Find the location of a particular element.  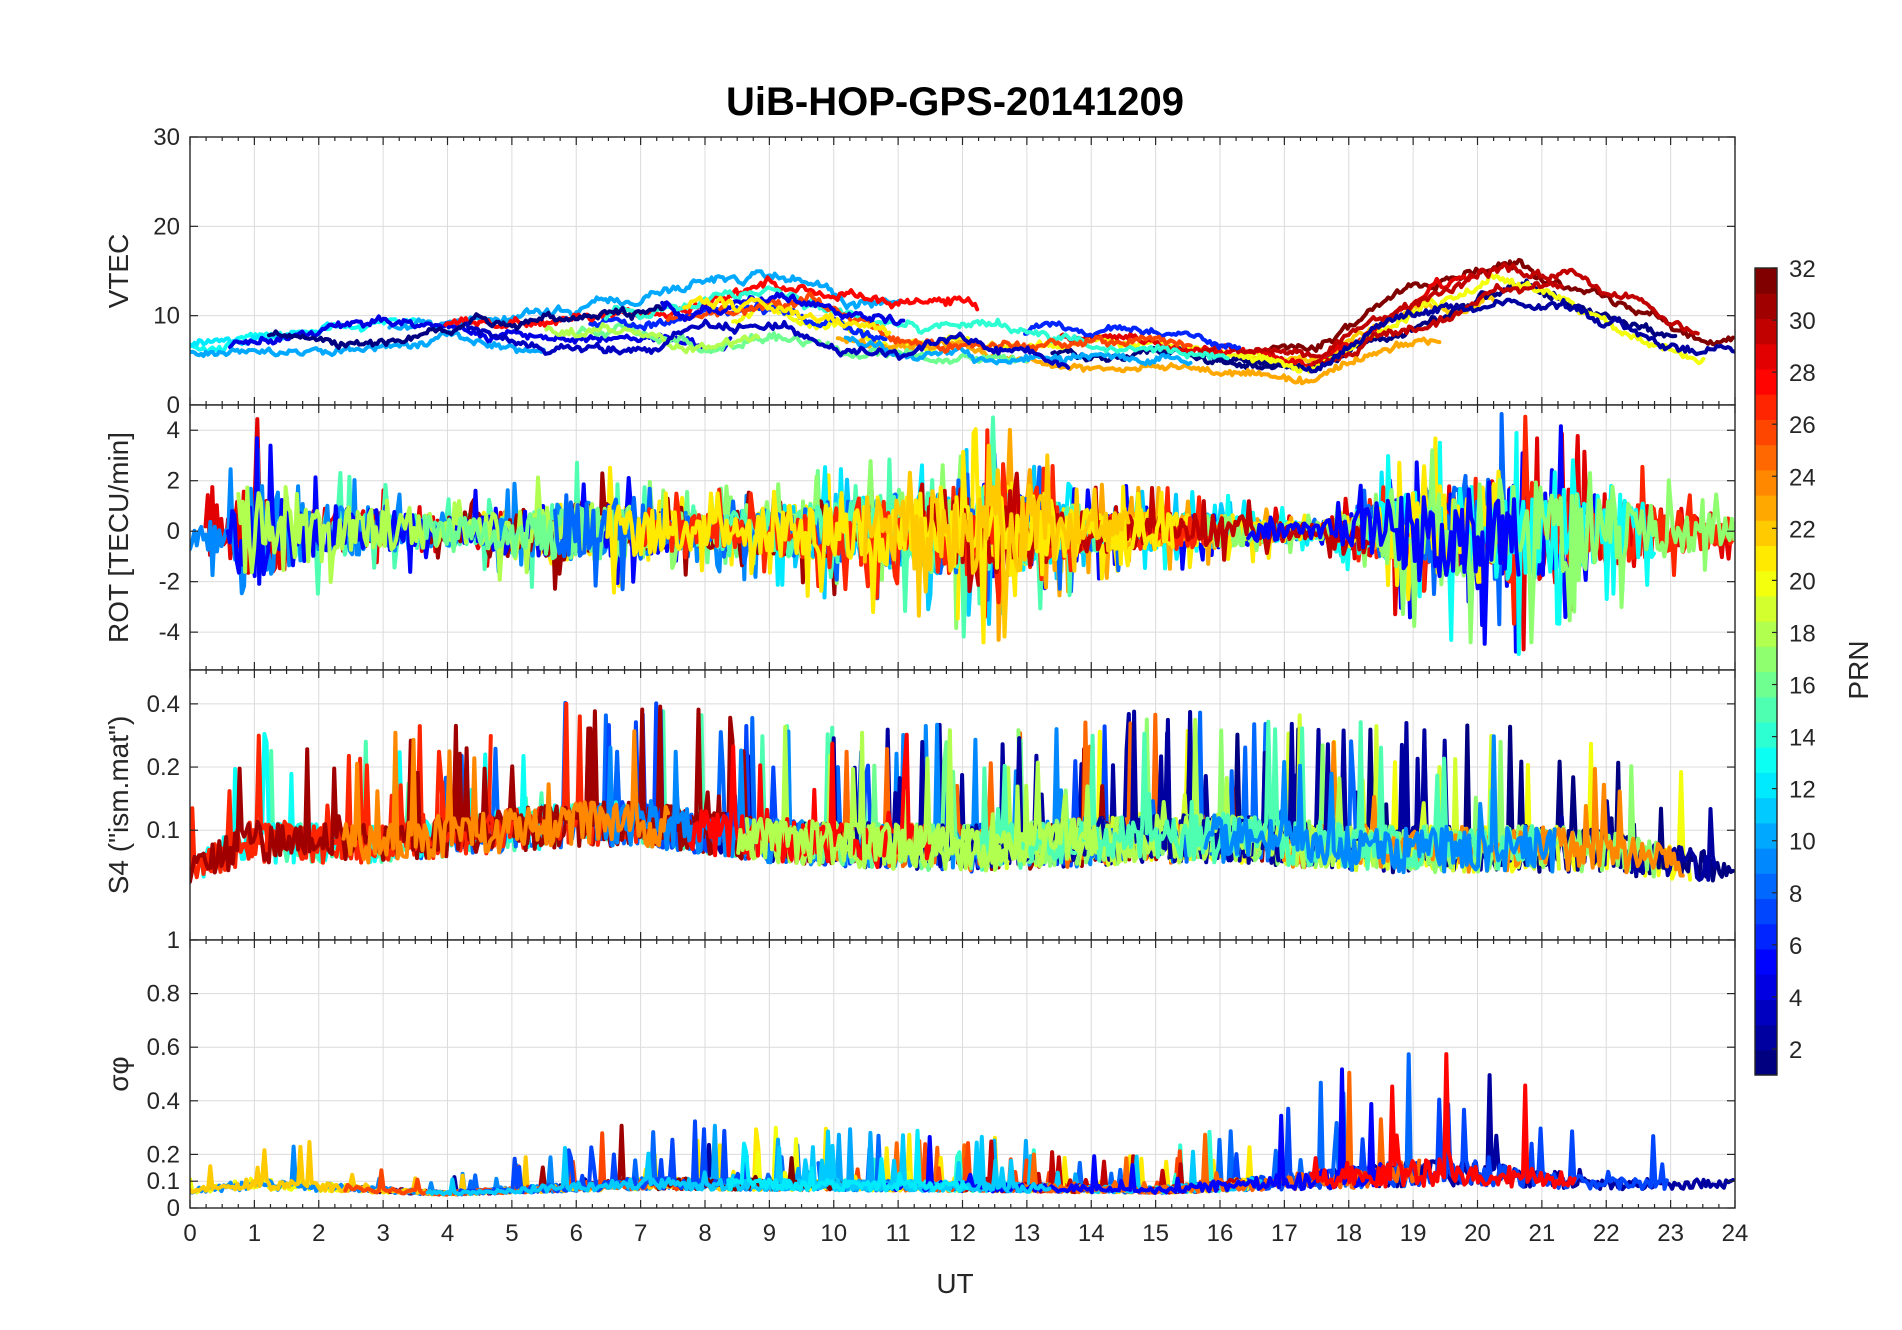

colorbar-tick-label: 8 is located at coordinates (1795, 894).